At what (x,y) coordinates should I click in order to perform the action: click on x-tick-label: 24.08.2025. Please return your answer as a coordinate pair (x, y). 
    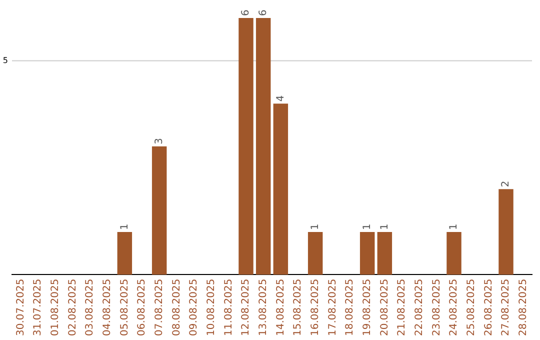
    Looking at the image, I should click on (454, 307).